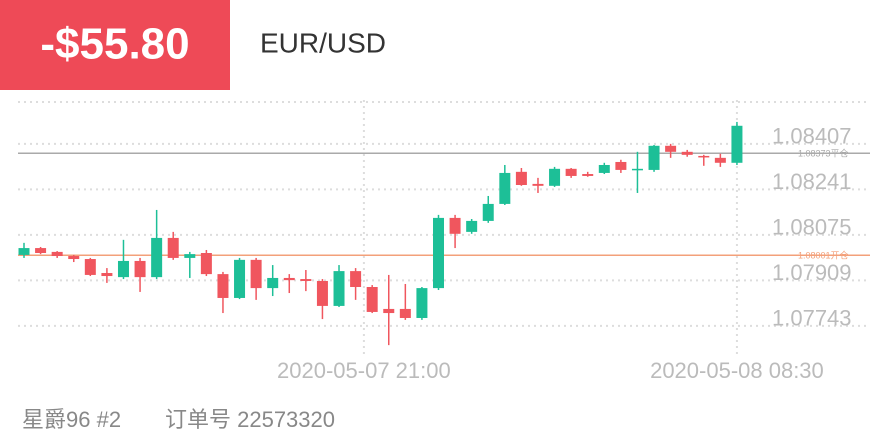 The image size is (880, 445). I want to click on pnl-badge, so click(115, 45).